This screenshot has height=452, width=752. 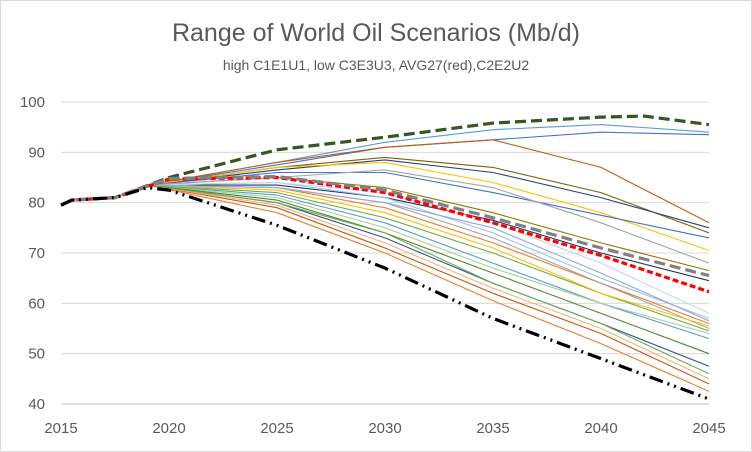 I want to click on x-tick-label: 2030, so click(x=384, y=428).